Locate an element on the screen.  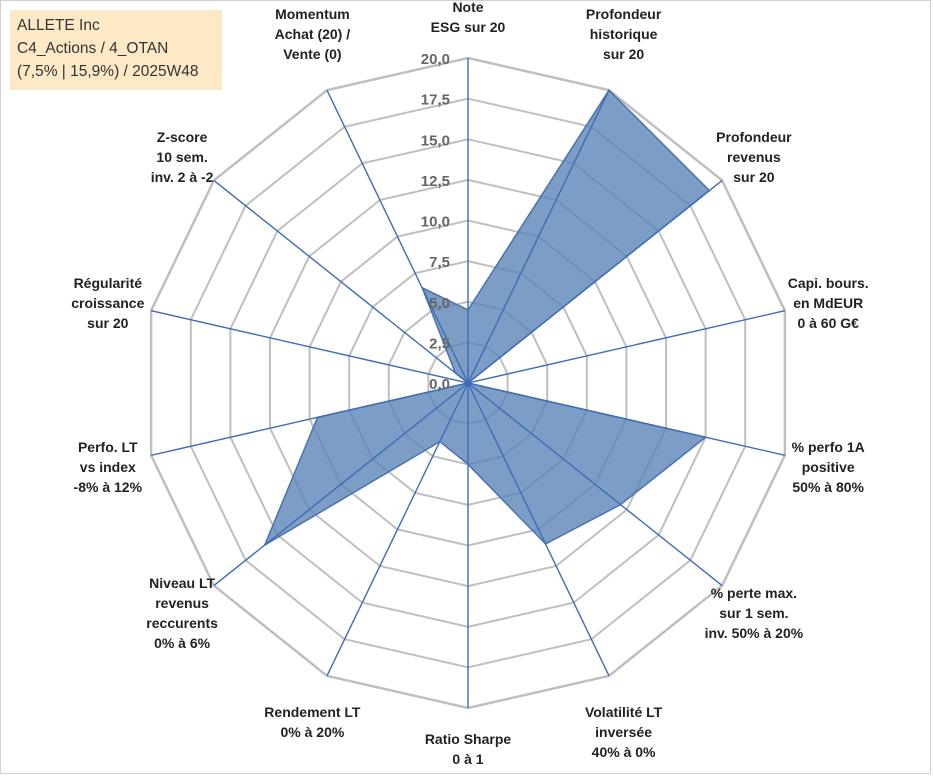
tick-label: 7,5 is located at coordinates (439, 262).